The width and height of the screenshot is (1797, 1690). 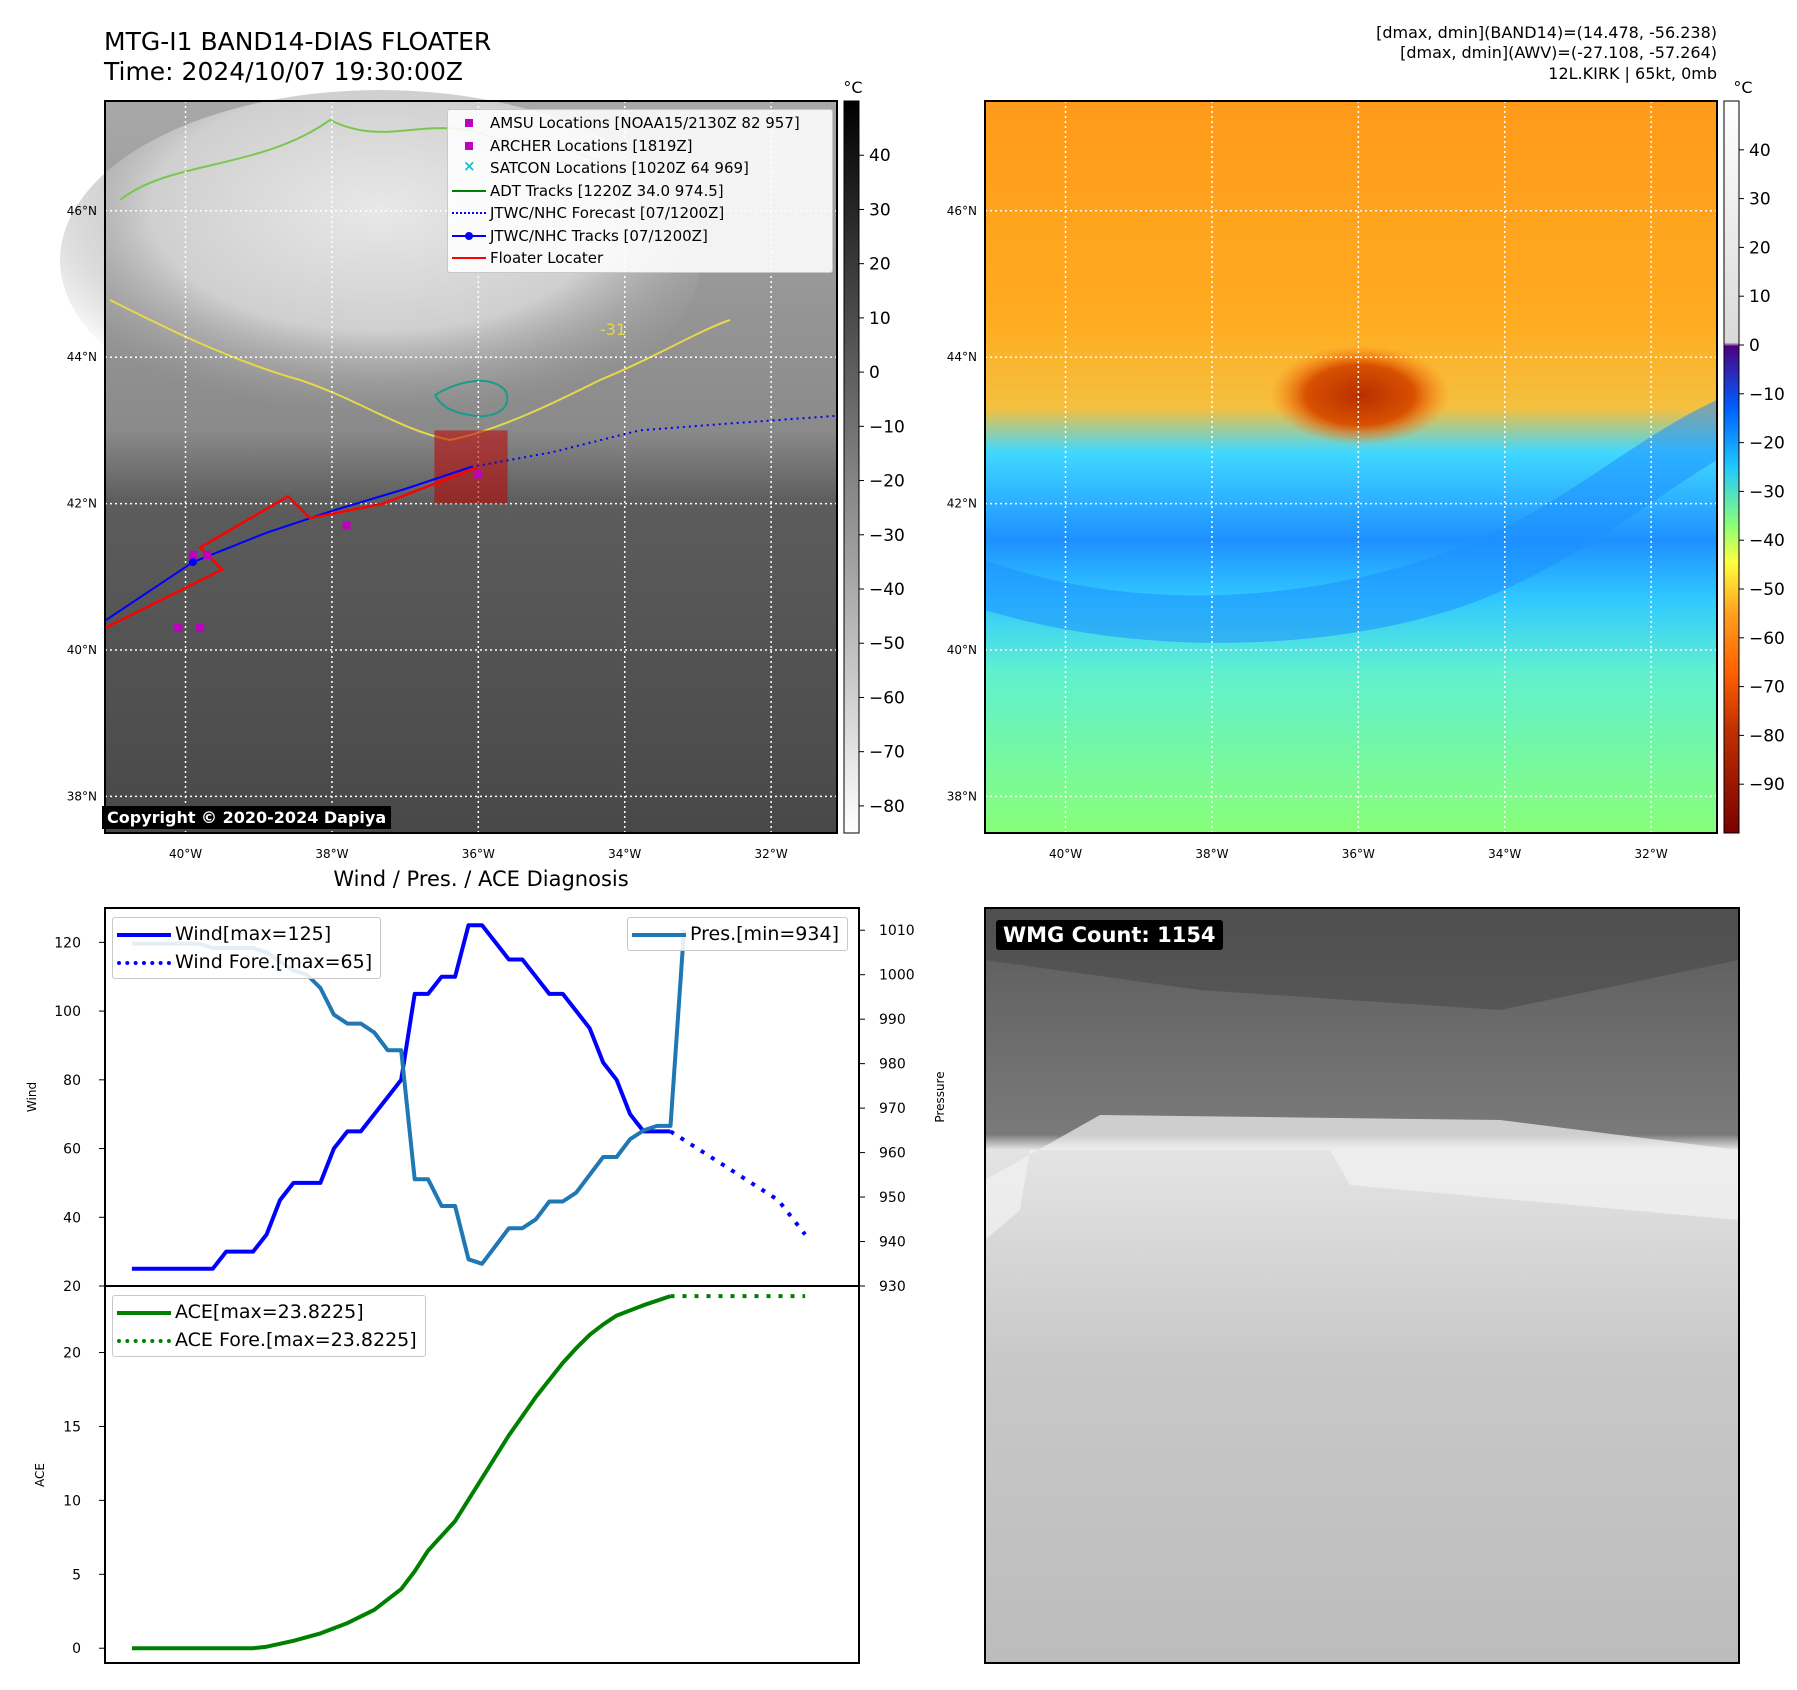 What do you see at coordinates (547, 258) in the screenshot?
I see `map-legend-label: Floater Locater` at bounding box center [547, 258].